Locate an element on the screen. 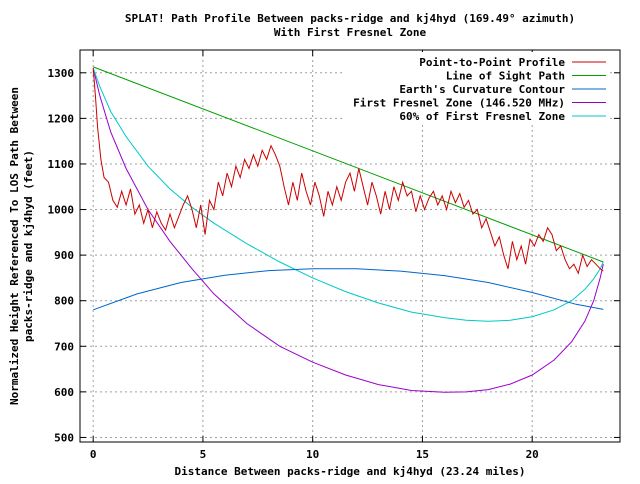 Image resolution: width=640 pixels, height=484 pixels. legend-background is located at coordinates (476, 87).